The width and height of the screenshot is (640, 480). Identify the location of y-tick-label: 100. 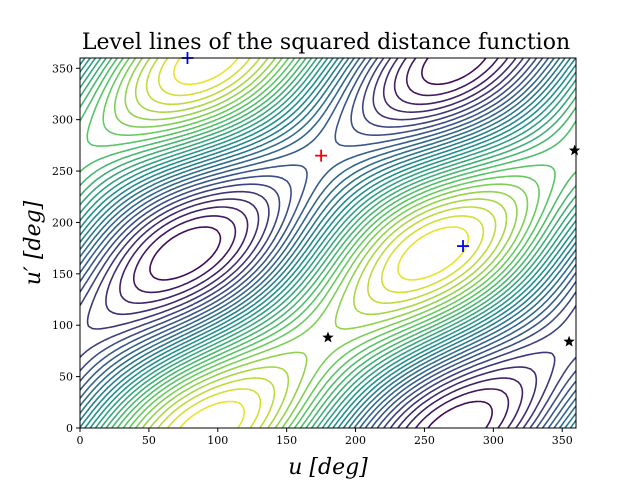
(62, 325).